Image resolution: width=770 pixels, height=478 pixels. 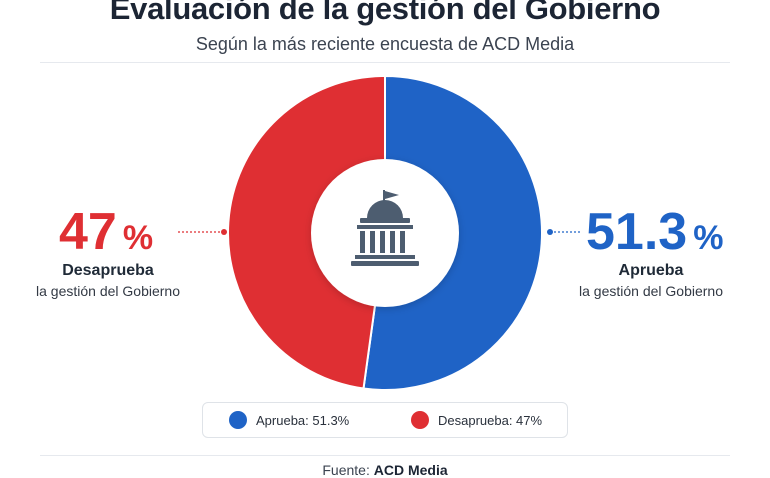 What do you see at coordinates (420, 420) in the screenshot?
I see `legend-swatch-desaprueba` at bounding box center [420, 420].